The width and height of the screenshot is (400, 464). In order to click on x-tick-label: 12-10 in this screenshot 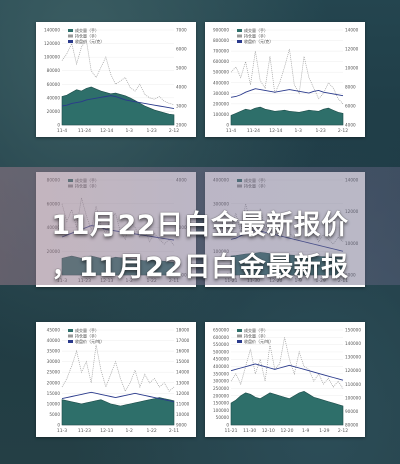, I will do `click(268, 431)`.